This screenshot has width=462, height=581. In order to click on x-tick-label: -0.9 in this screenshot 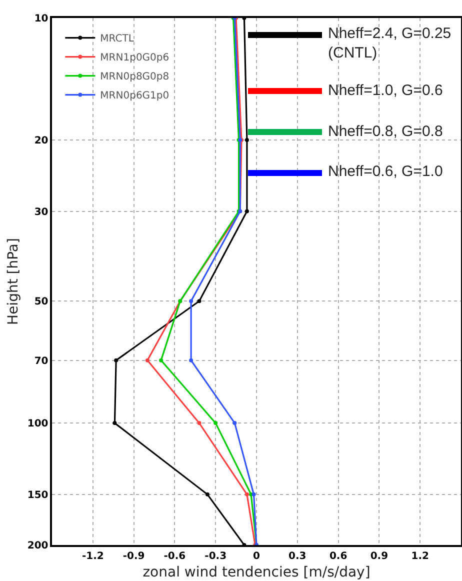, I will do `click(133, 556)`.